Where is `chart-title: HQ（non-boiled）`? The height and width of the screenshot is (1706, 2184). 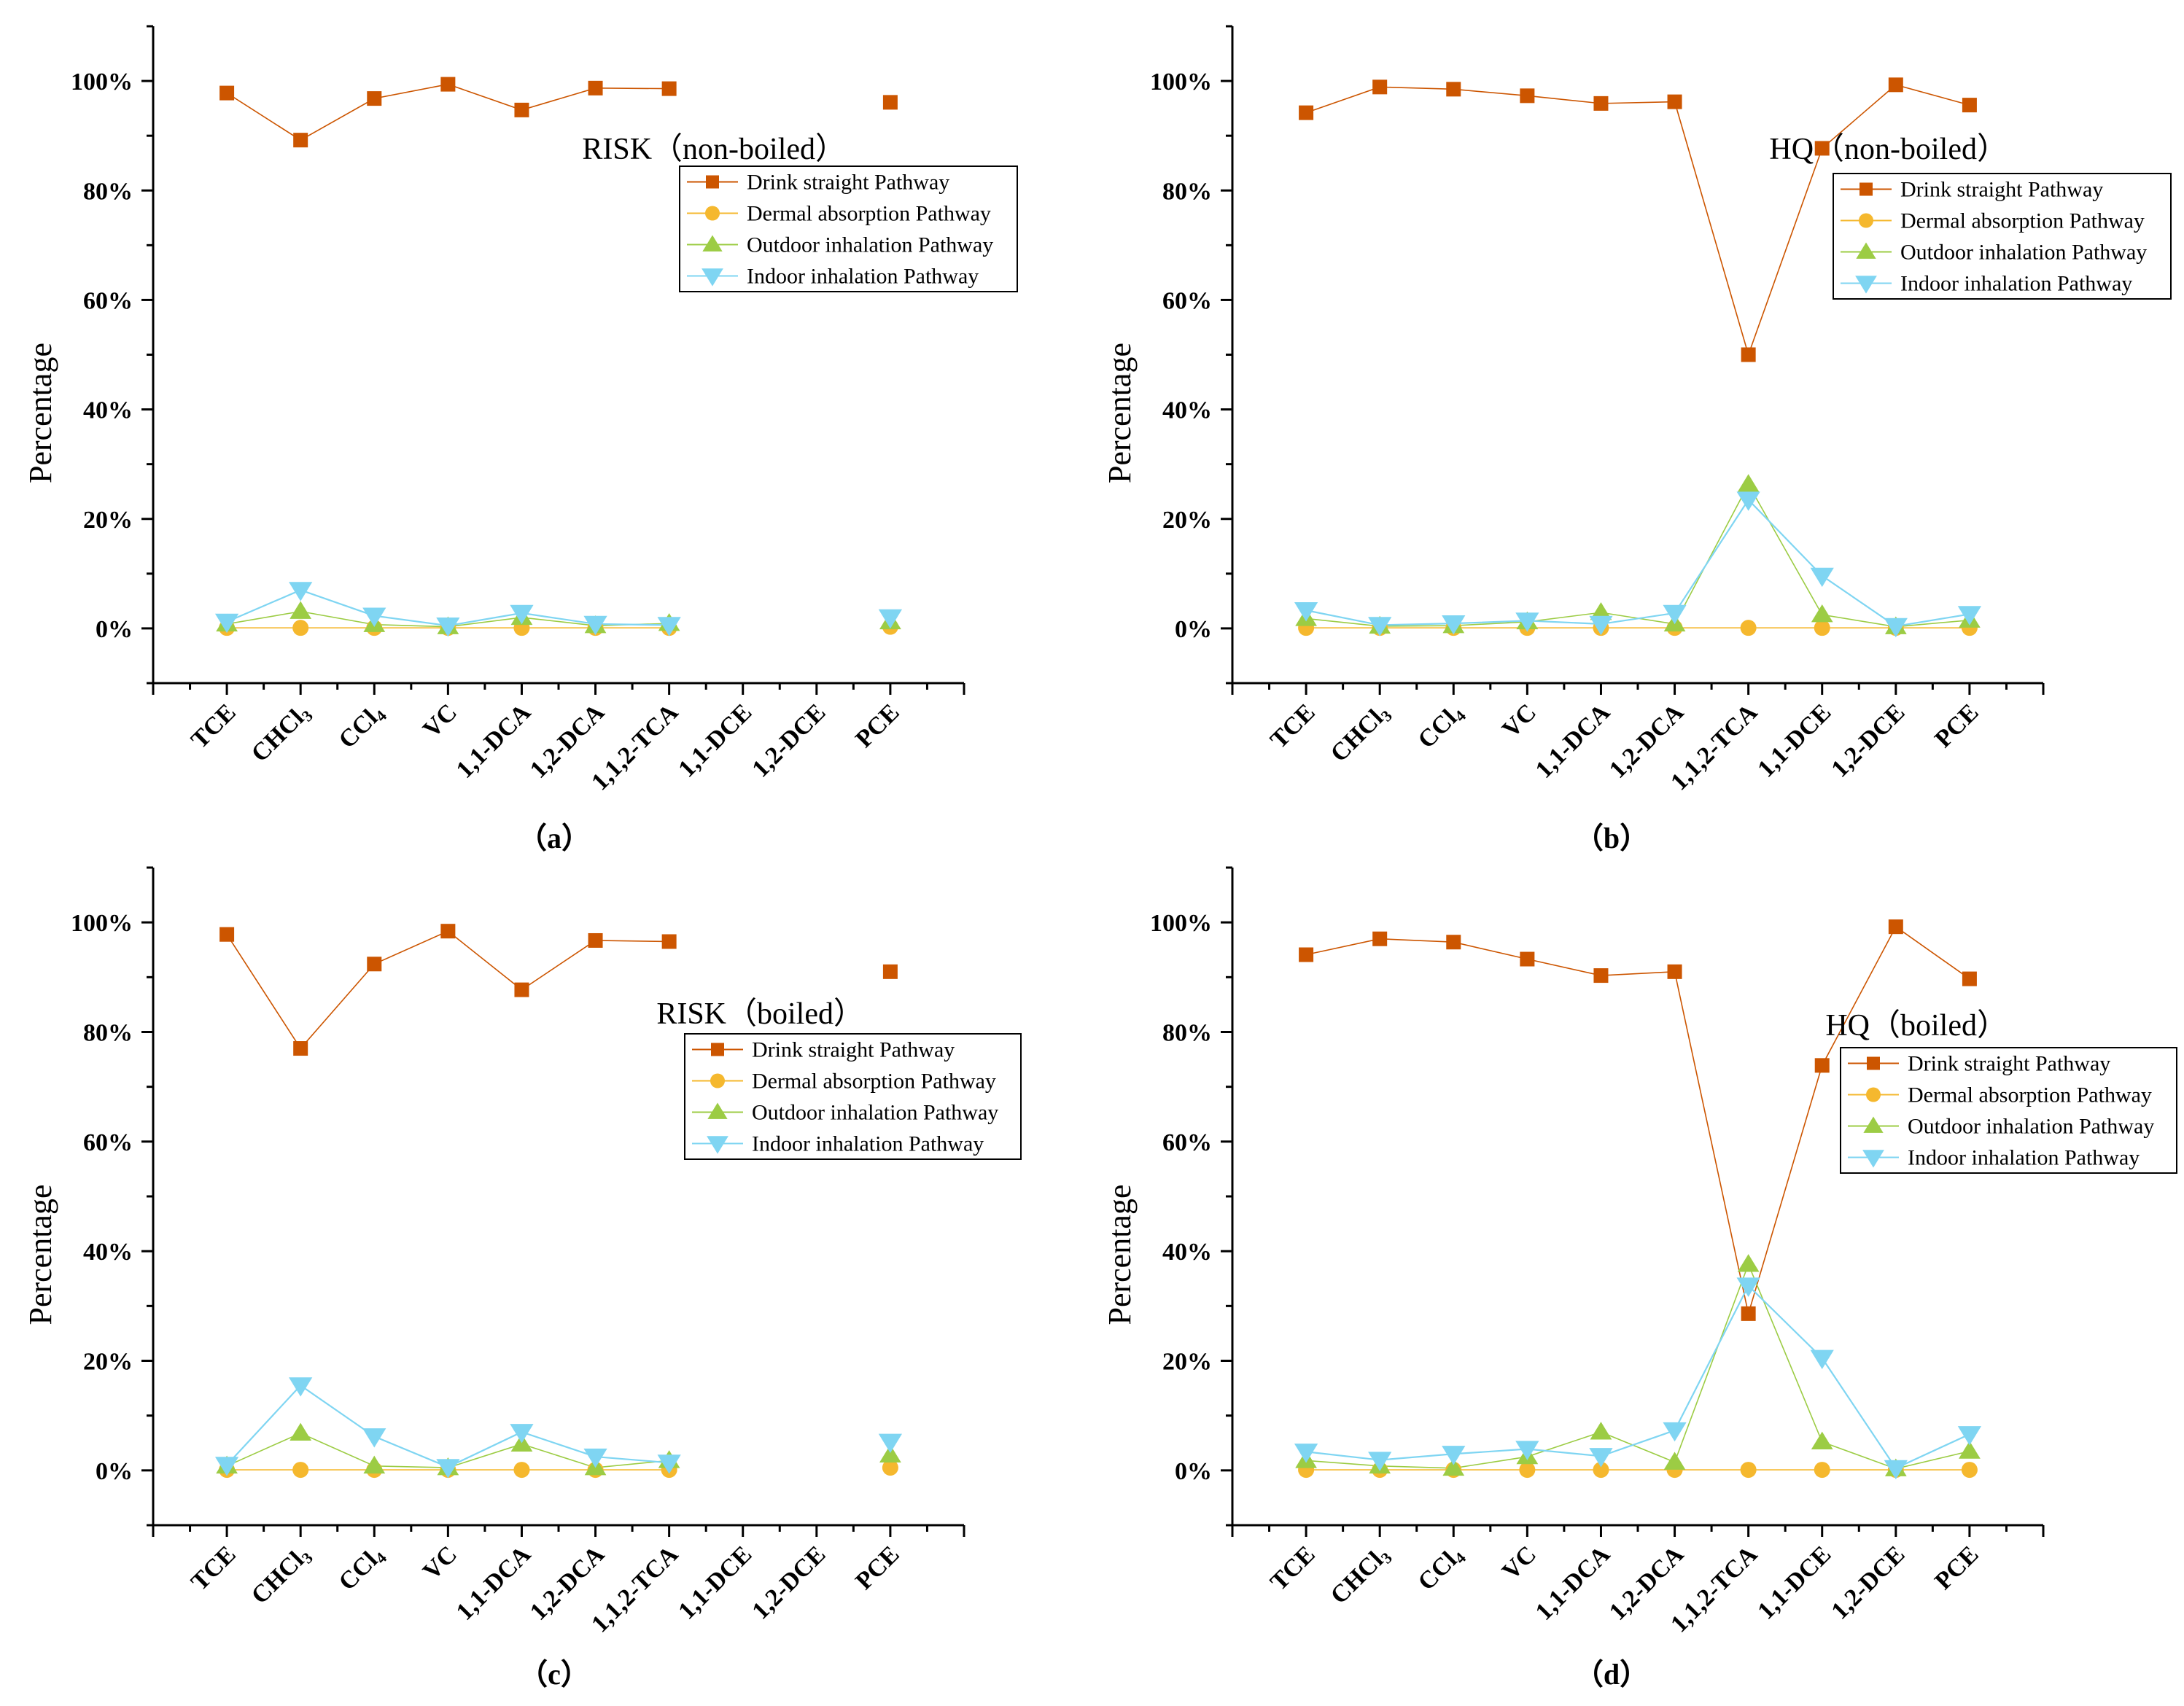
chart-title: HQ（non-boiled） is located at coordinates (1888, 149).